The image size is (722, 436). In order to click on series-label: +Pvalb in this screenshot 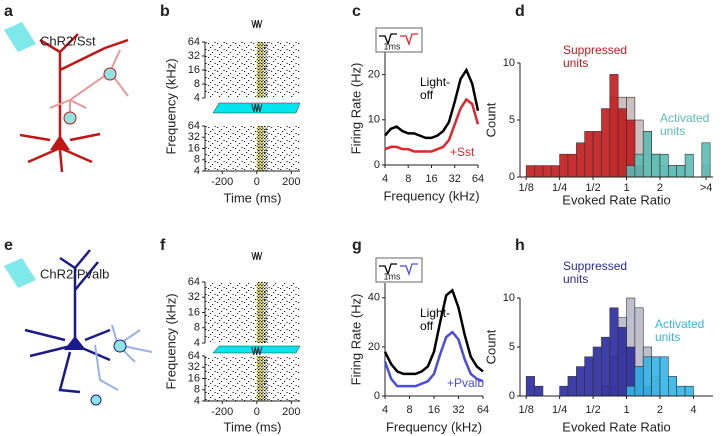, I will do `click(466, 383)`.